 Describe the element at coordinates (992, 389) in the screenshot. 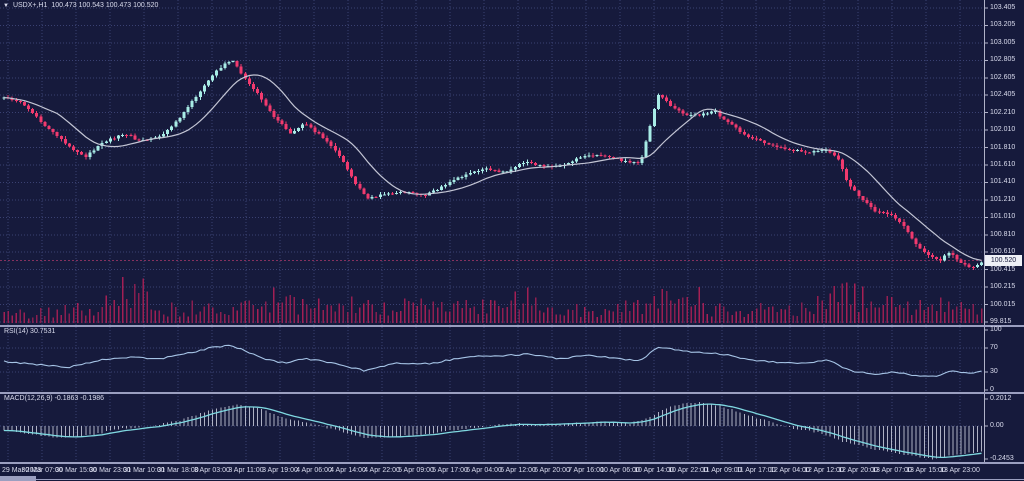

I see `rsi-axis-label: 0` at that location.